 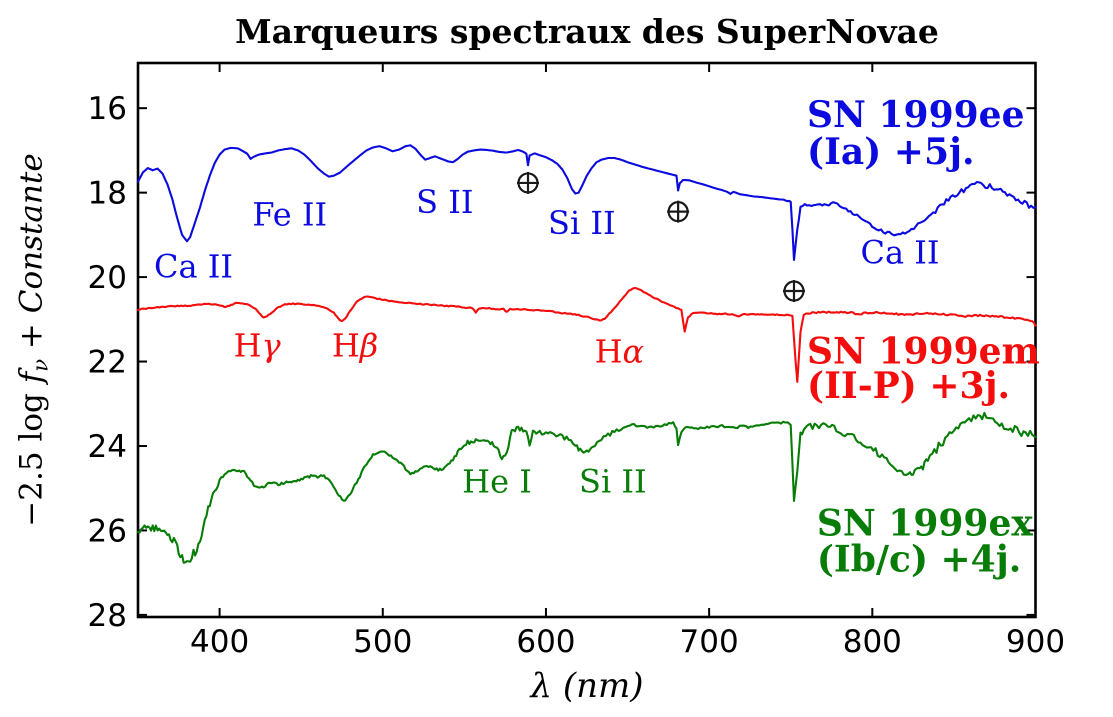 What do you see at coordinates (107, 363) in the screenshot?
I see `y-tick-label: 22` at bounding box center [107, 363].